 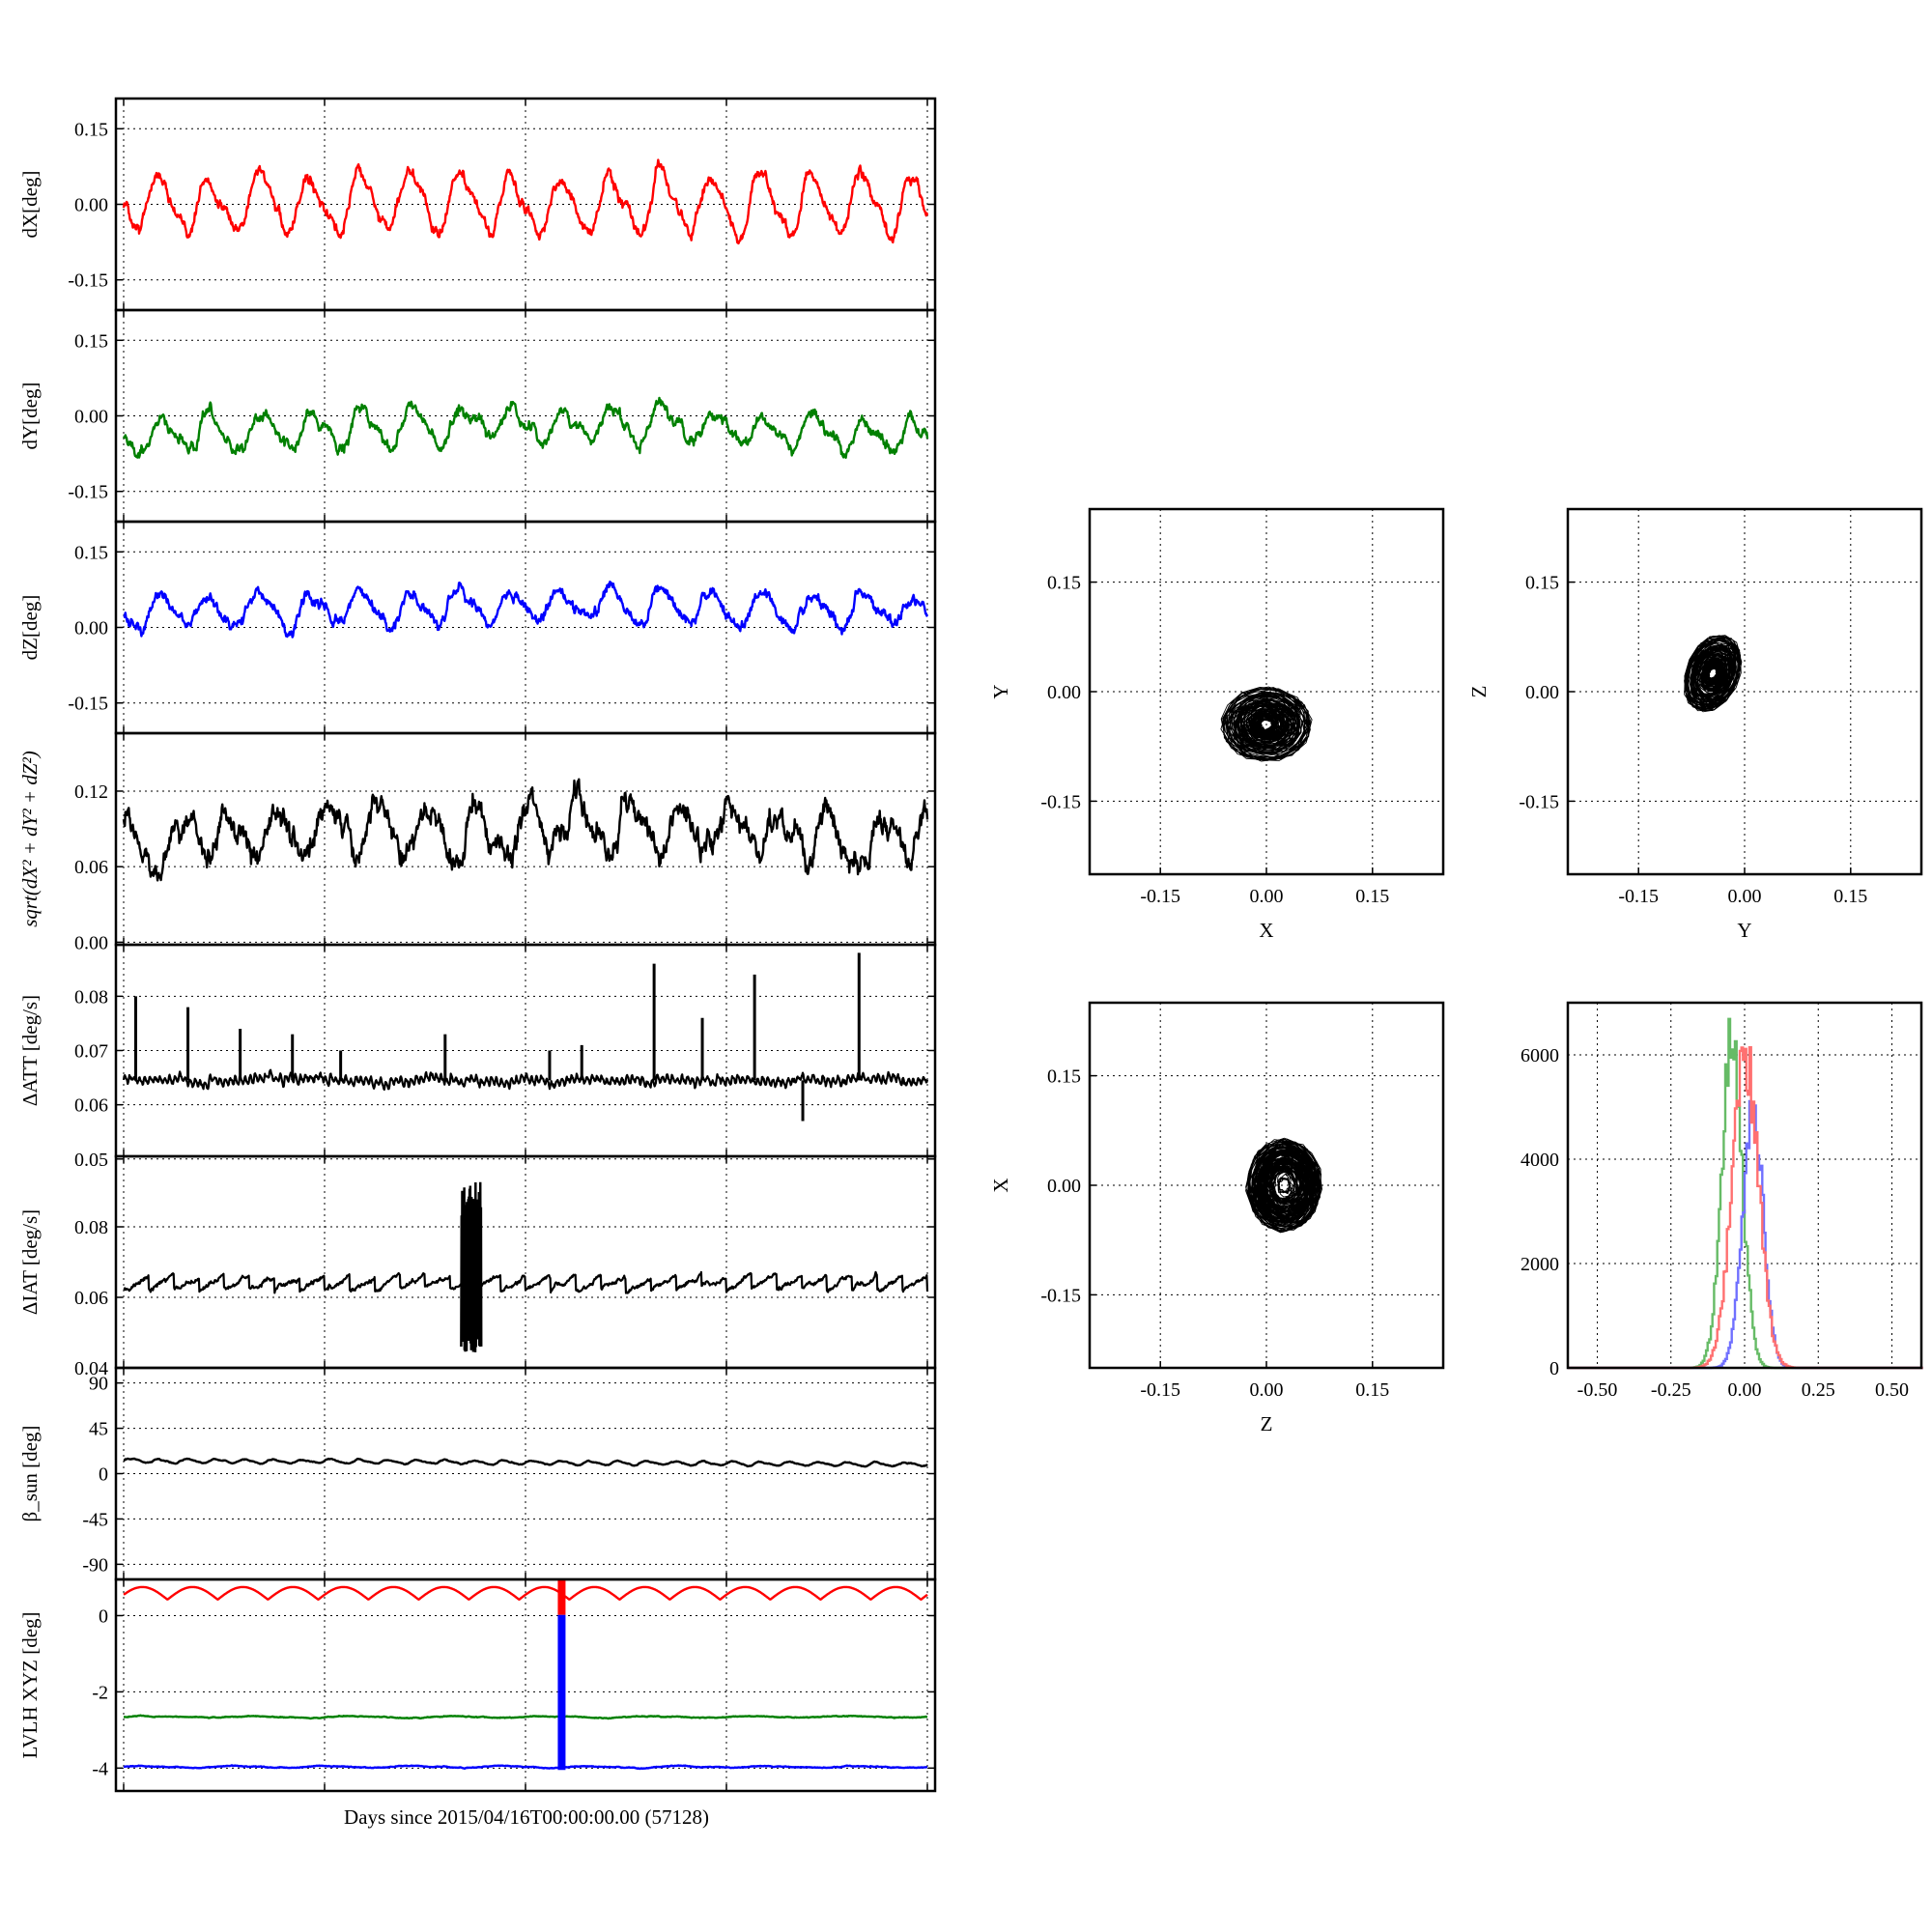 I want to click on y-tick-label: 45, so click(x=98, y=1429).